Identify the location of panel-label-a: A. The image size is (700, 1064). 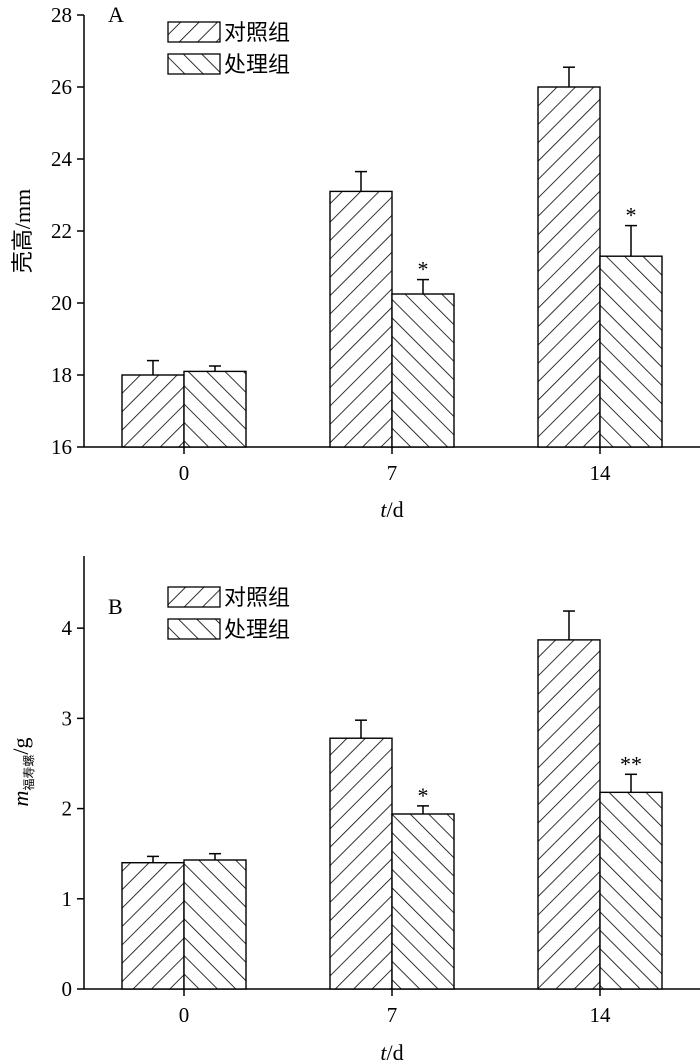
(116, 14).